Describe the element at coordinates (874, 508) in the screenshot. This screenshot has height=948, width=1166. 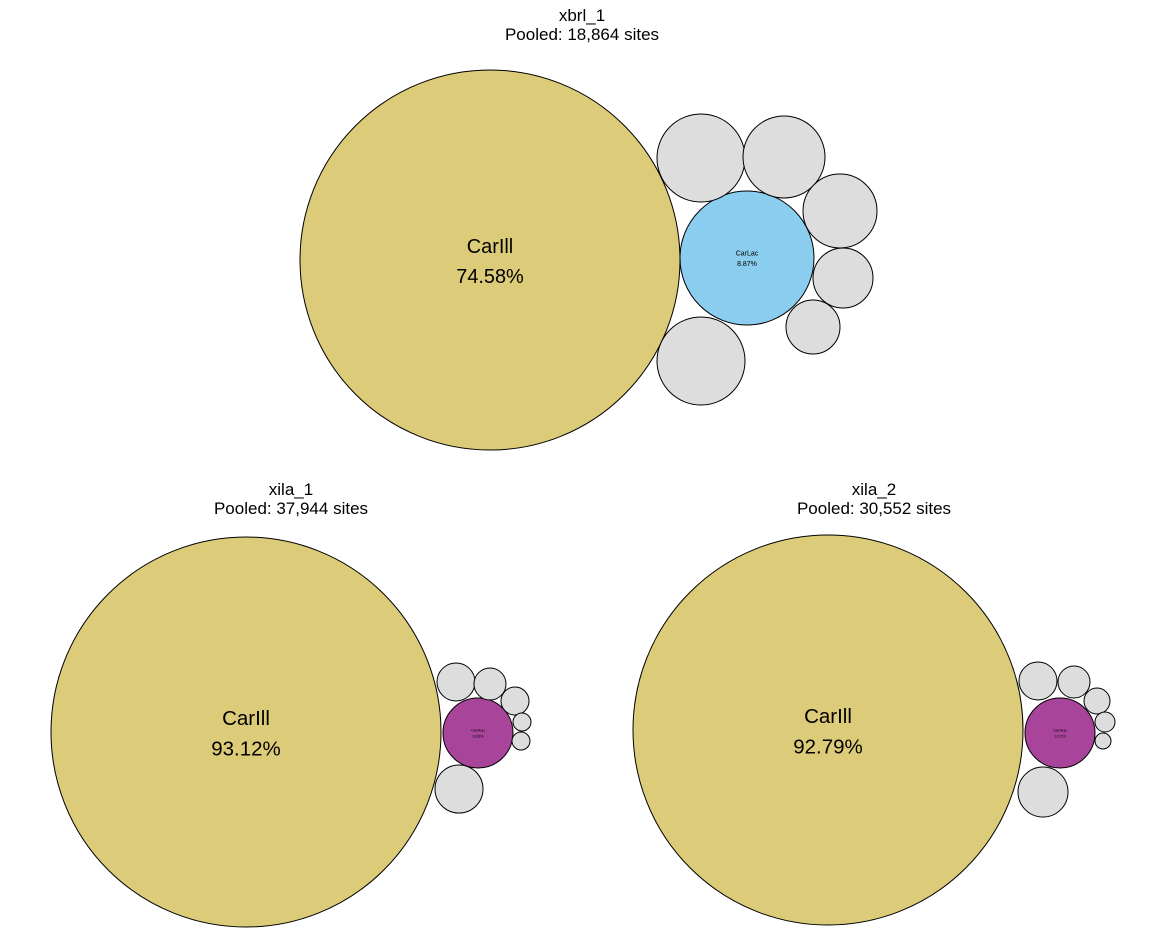
I see `panel-subtitle: Pooled: 30,552 sites` at that location.